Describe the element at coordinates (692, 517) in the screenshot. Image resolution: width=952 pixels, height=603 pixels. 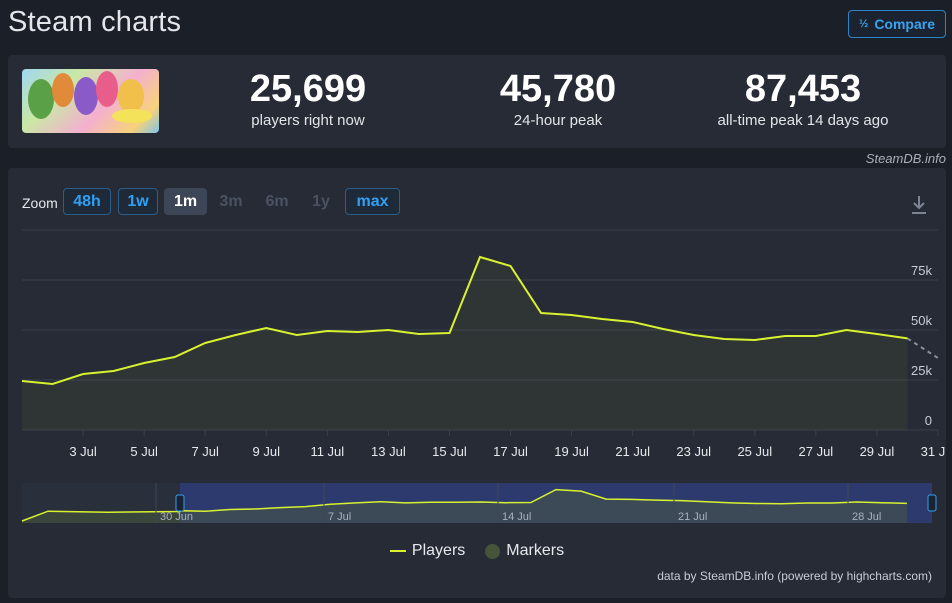
I see `navigator-tick-label: 21 Jul` at that location.